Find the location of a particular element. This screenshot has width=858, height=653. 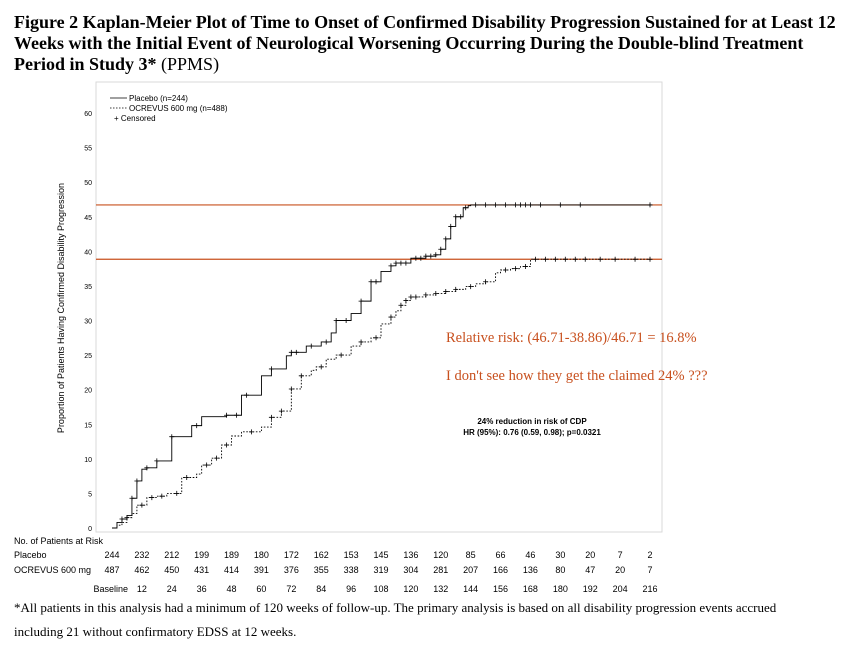

risk-reduction-text: 24% reduction in risk of CDP is located at coordinates (532, 421).